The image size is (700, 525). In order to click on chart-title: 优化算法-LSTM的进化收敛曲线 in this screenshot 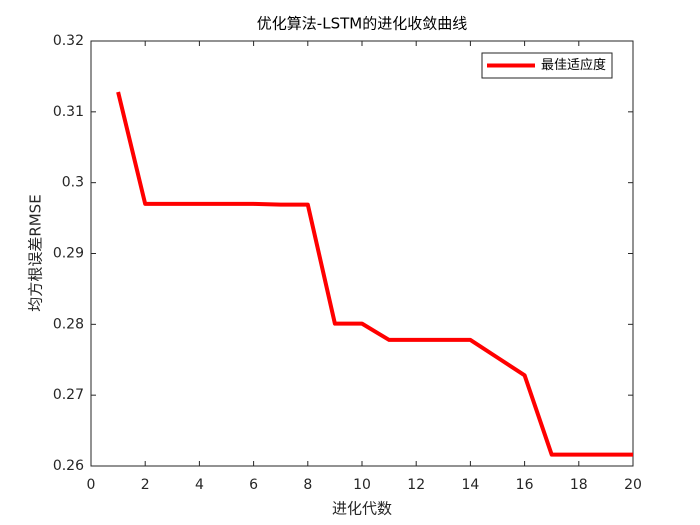, I will do `click(362, 24)`.